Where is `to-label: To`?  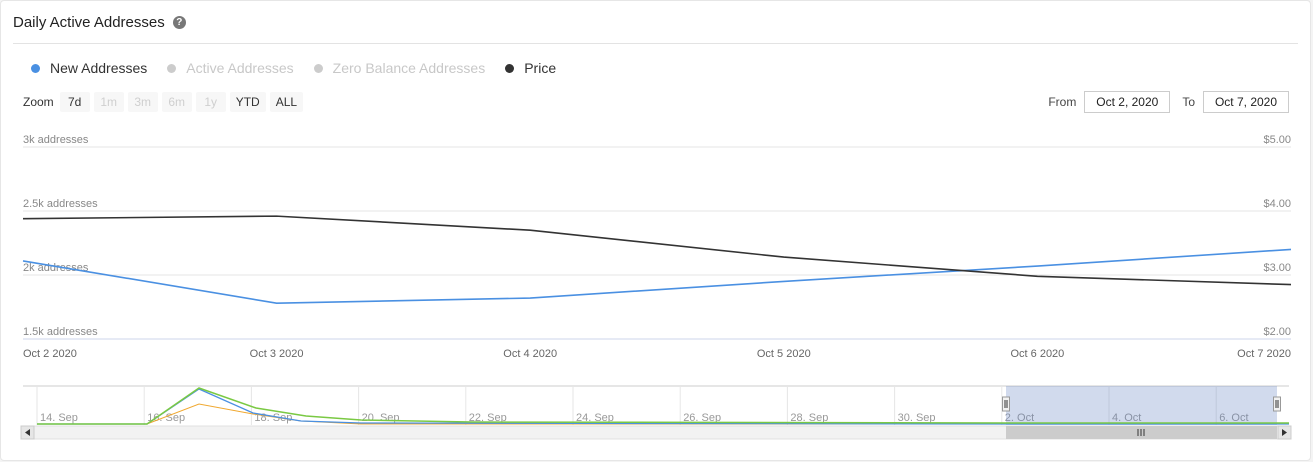
to-label: To is located at coordinates (1188, 102).